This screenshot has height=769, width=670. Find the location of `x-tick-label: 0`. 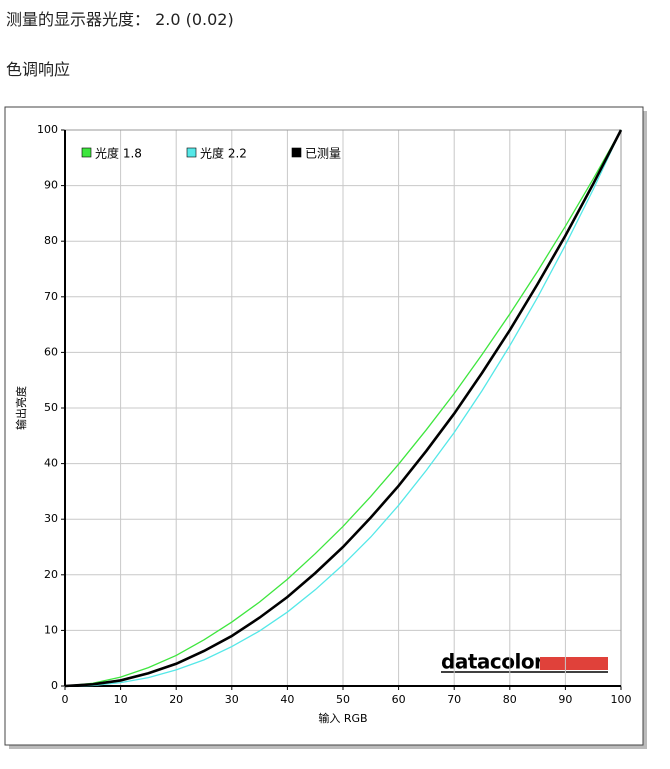

x-tick-label: 0 is located at coordinates (65, 699).